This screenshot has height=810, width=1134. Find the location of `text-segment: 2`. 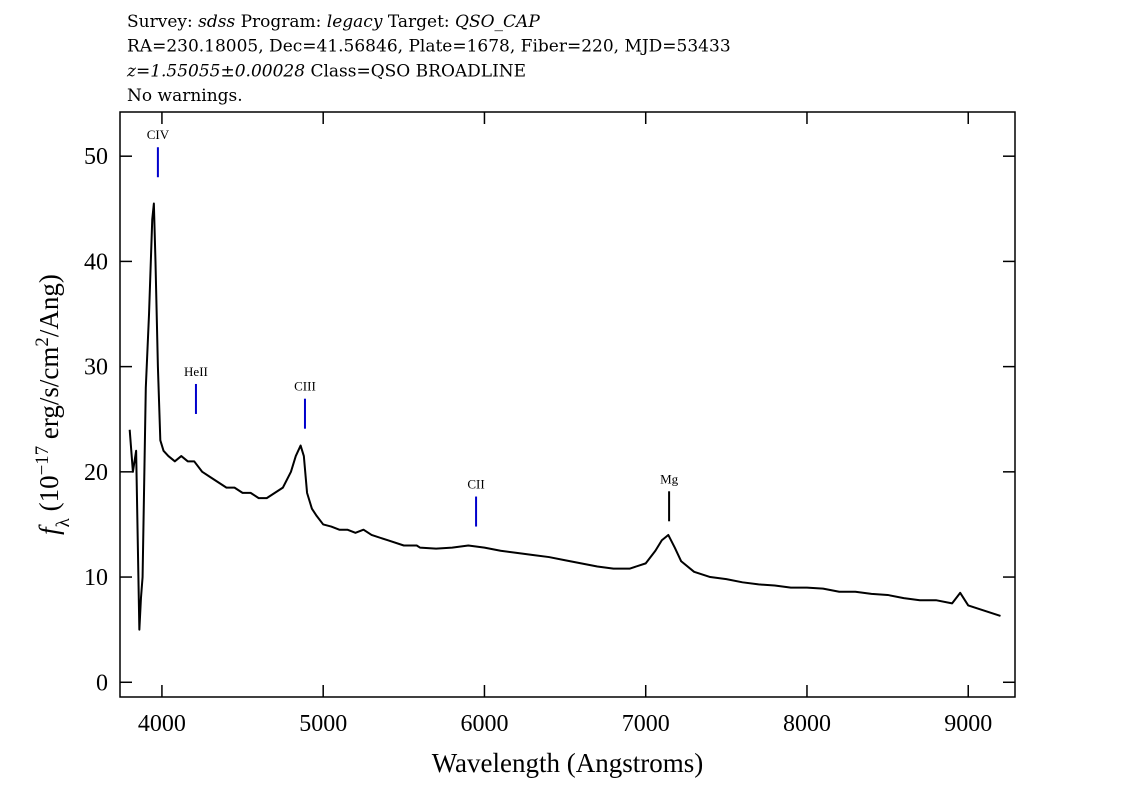

text-segment: 2 is located at coordinates (42, 341).